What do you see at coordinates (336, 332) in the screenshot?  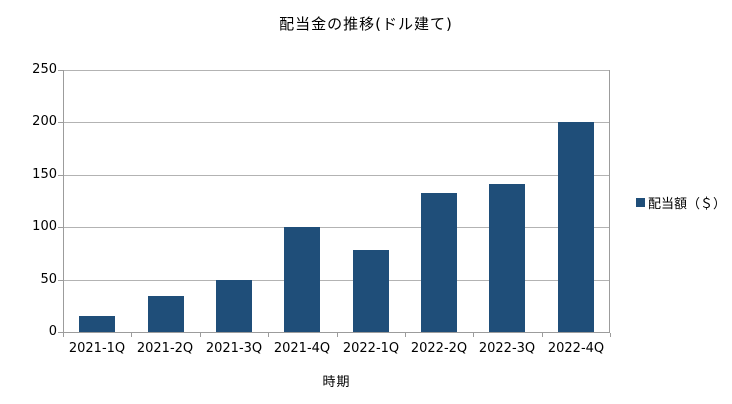 I see `x-axis-line` at bounding box center [336, 332].